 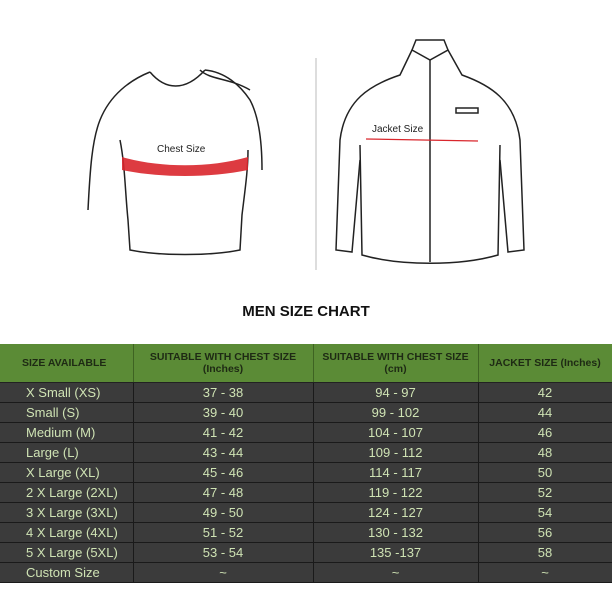 I want to click on table-cell: 50, so click(x=545, y=472).